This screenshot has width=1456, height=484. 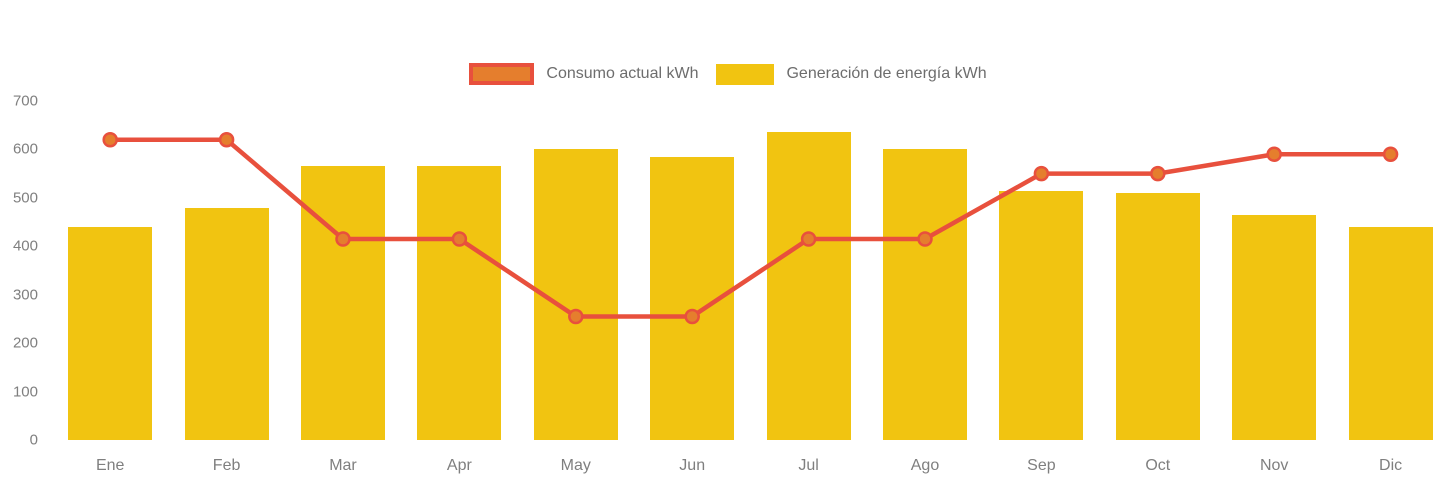 What do you see at coordinates (25, 392) in the screenshot?
I see `y-tick-label-100: 100` at bounding box center [25, 392].